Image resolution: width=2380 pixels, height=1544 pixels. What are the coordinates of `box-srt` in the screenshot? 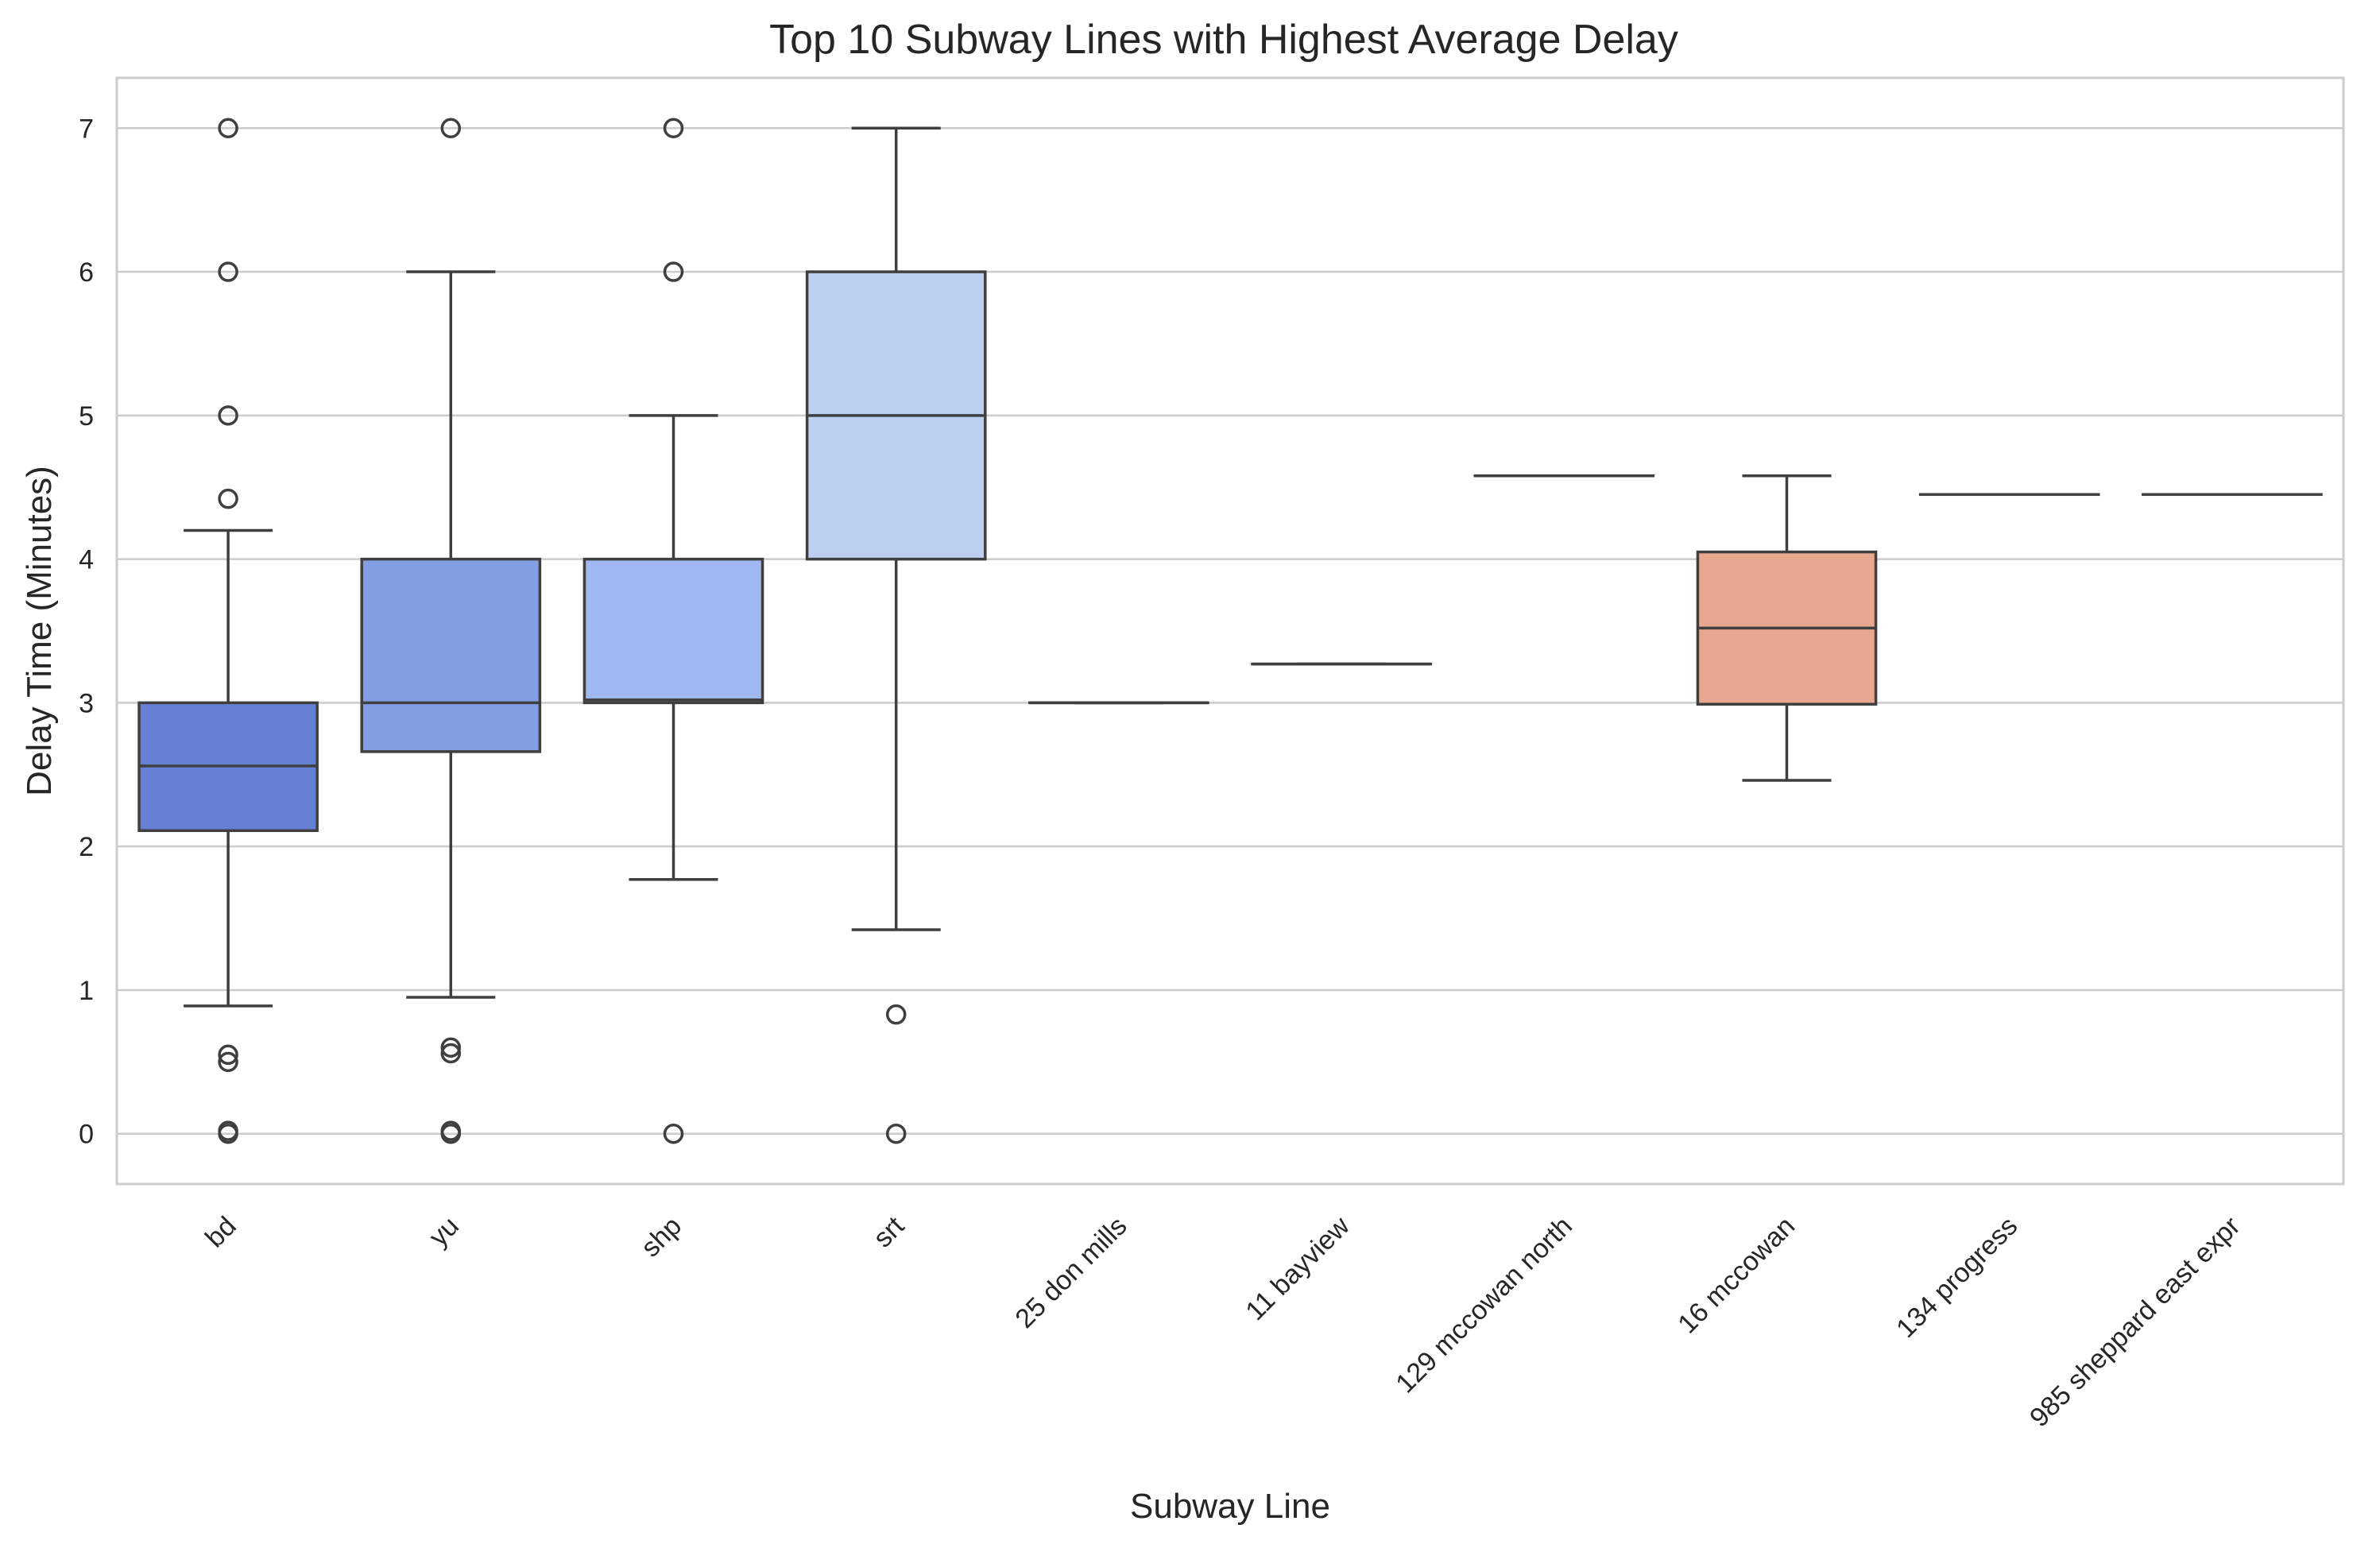 It's located at (896, 635).